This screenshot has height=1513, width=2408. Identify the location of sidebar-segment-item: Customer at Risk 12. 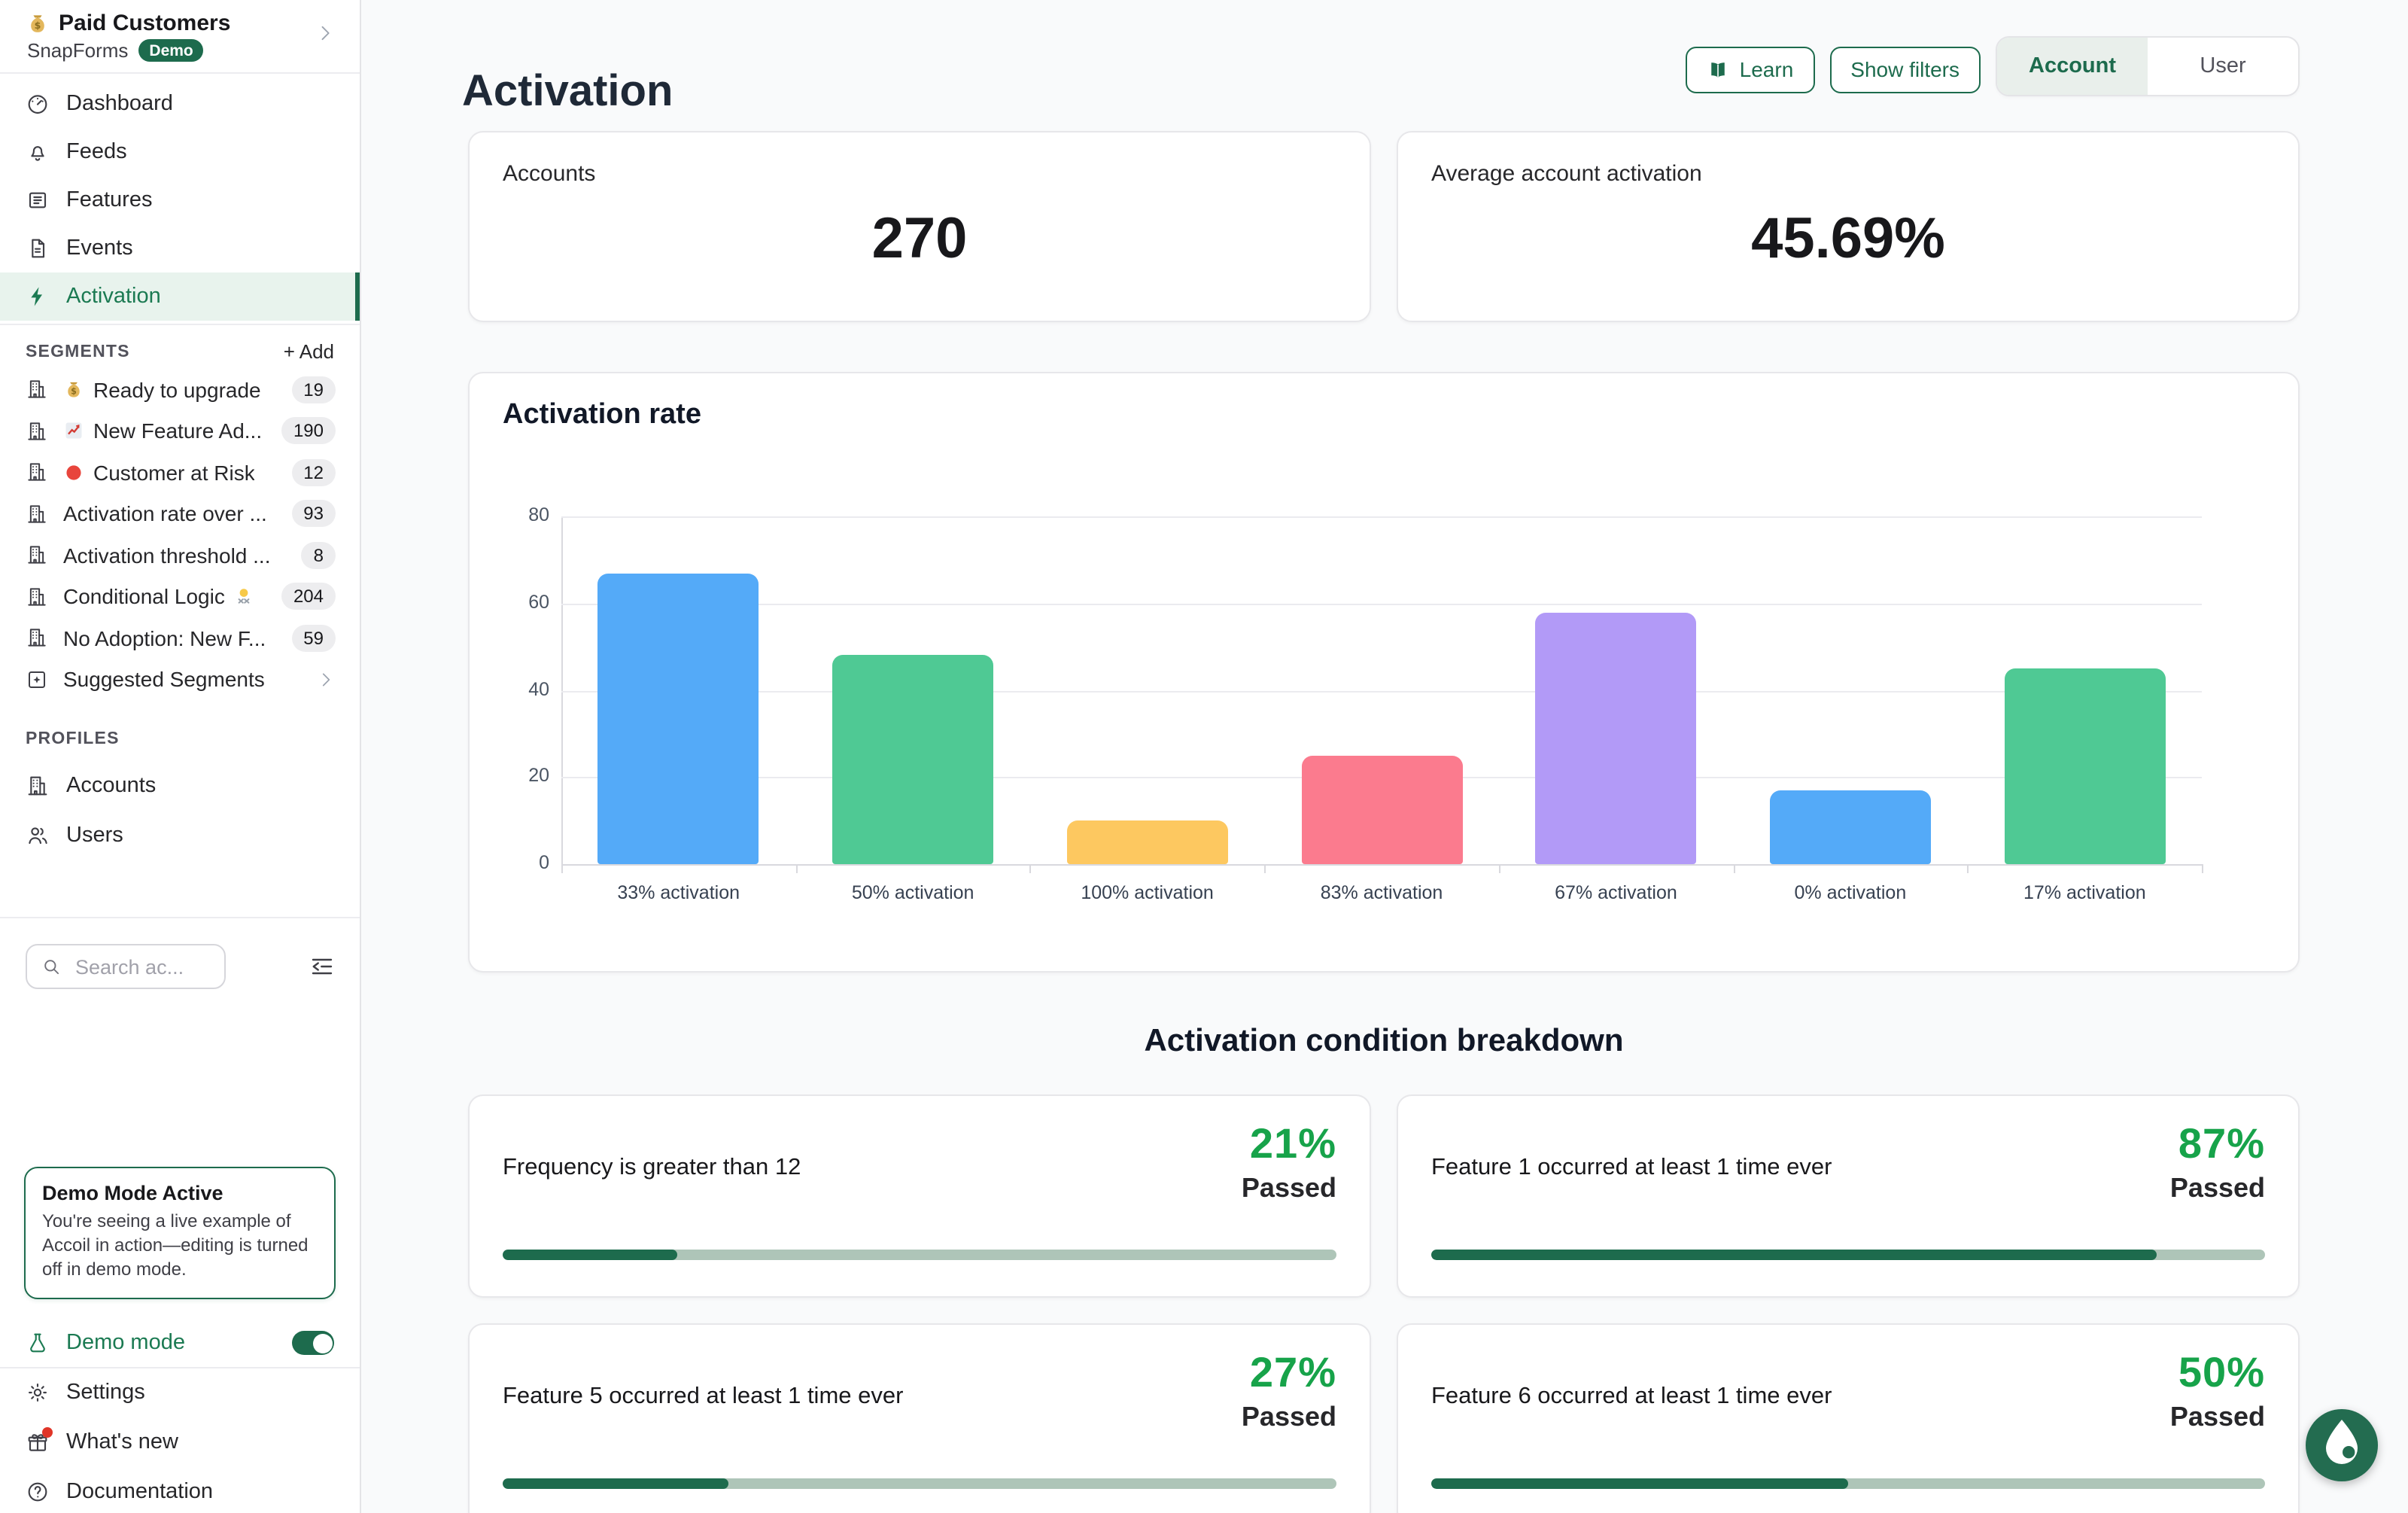
(180, 472).